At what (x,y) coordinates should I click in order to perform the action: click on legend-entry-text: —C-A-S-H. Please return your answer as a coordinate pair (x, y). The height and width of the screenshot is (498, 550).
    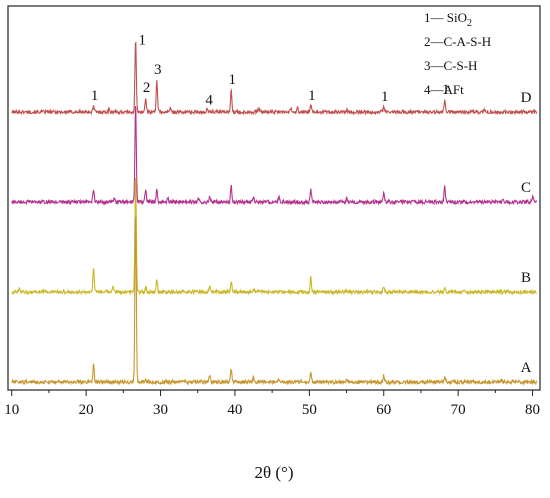
    Looking at the image, I should click on (461, 41).